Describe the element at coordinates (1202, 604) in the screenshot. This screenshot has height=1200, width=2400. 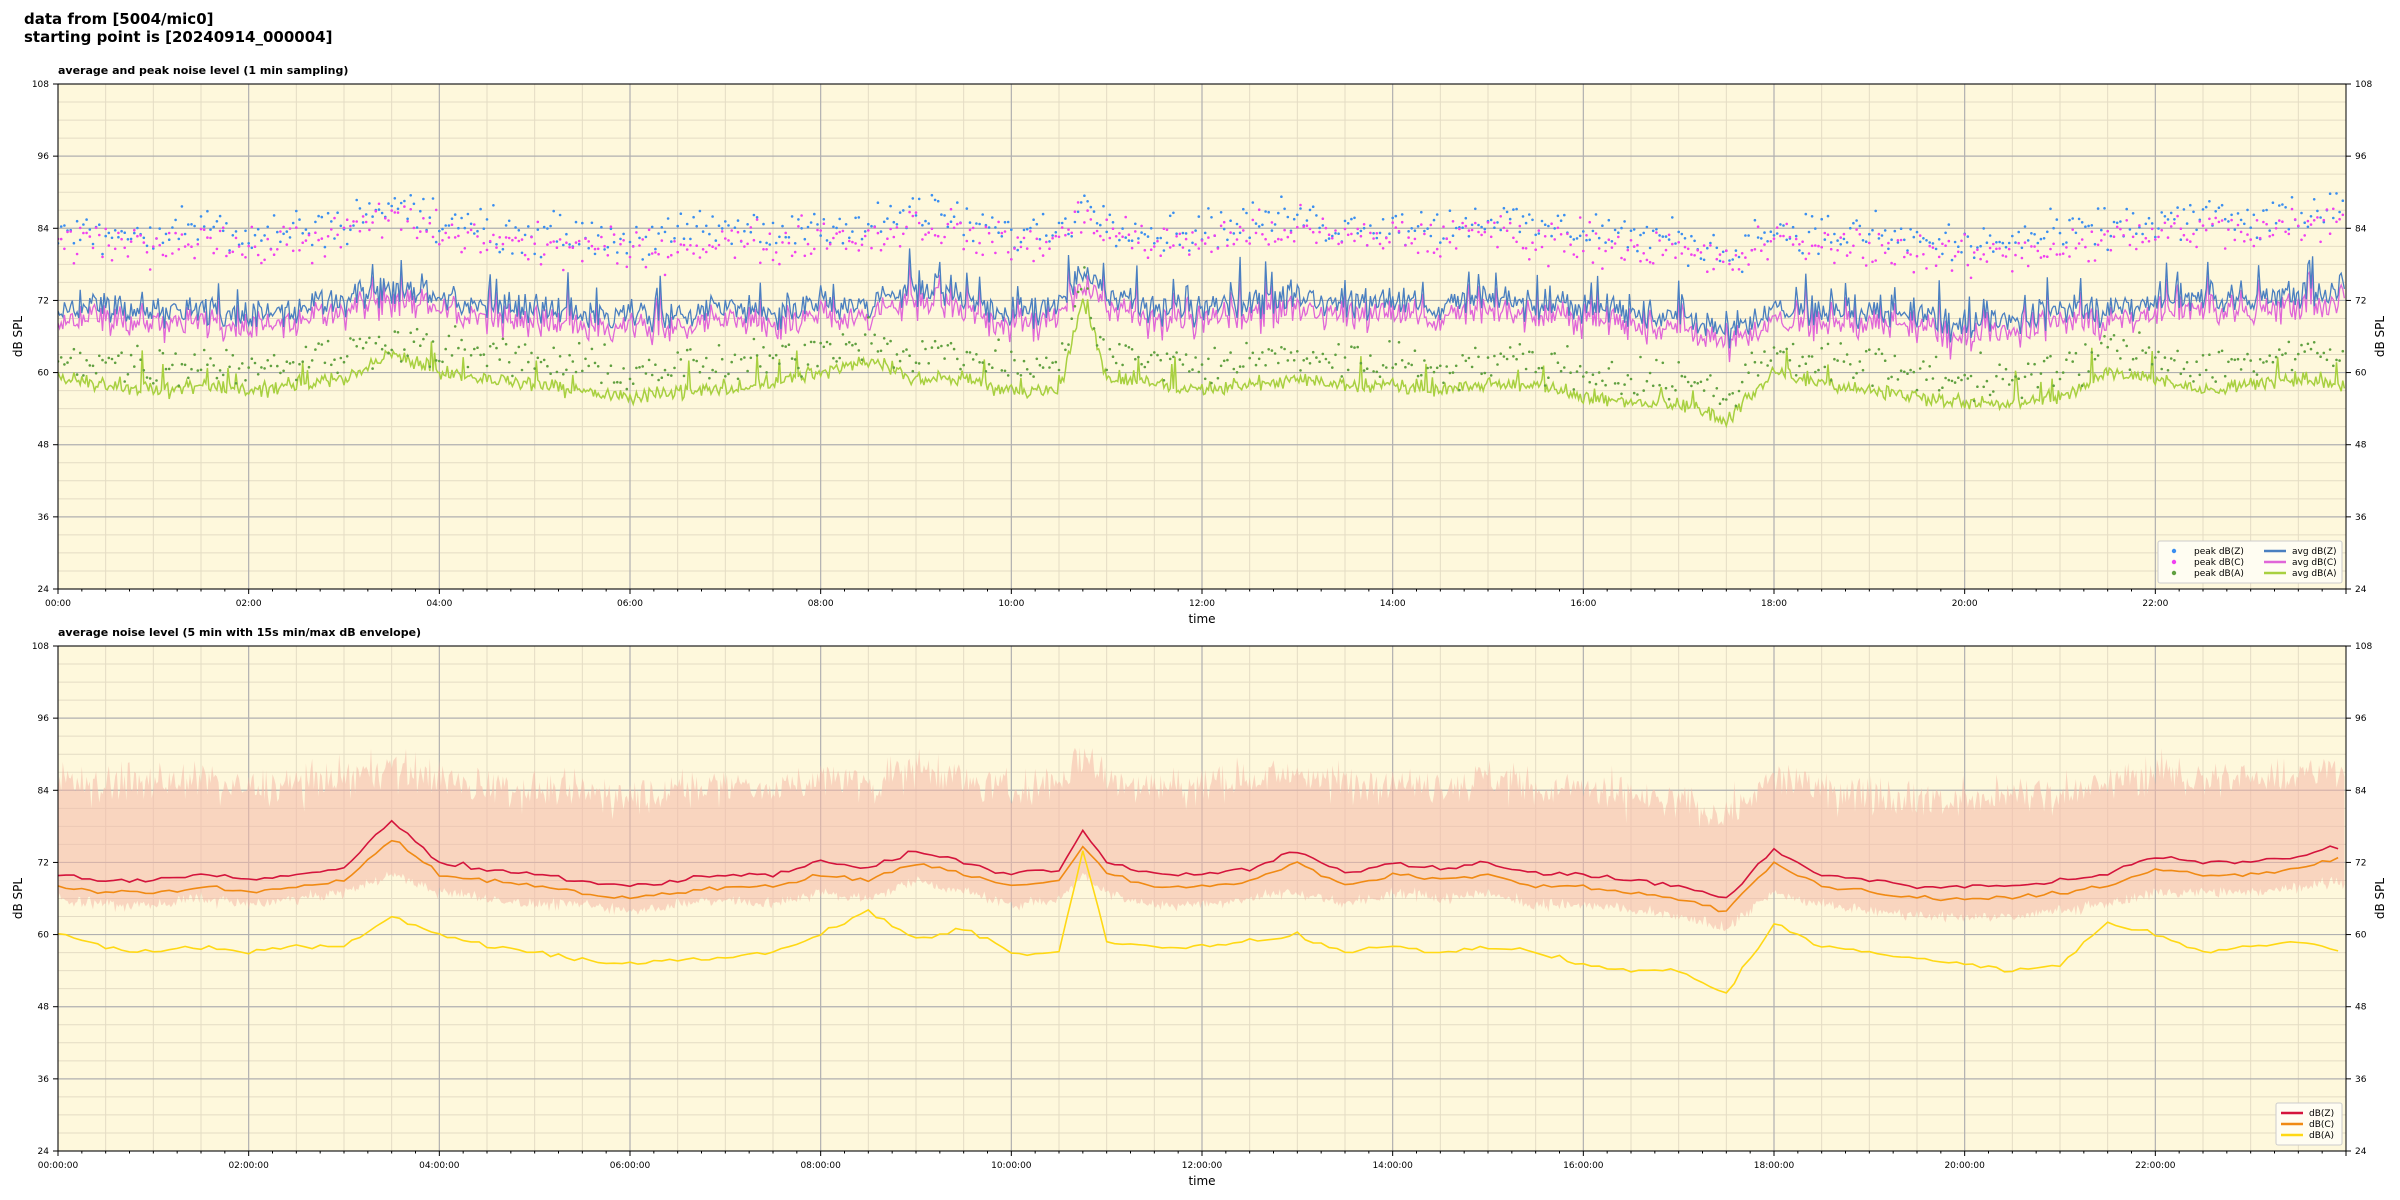
I see `x-tick-label: 12:00` at that location.